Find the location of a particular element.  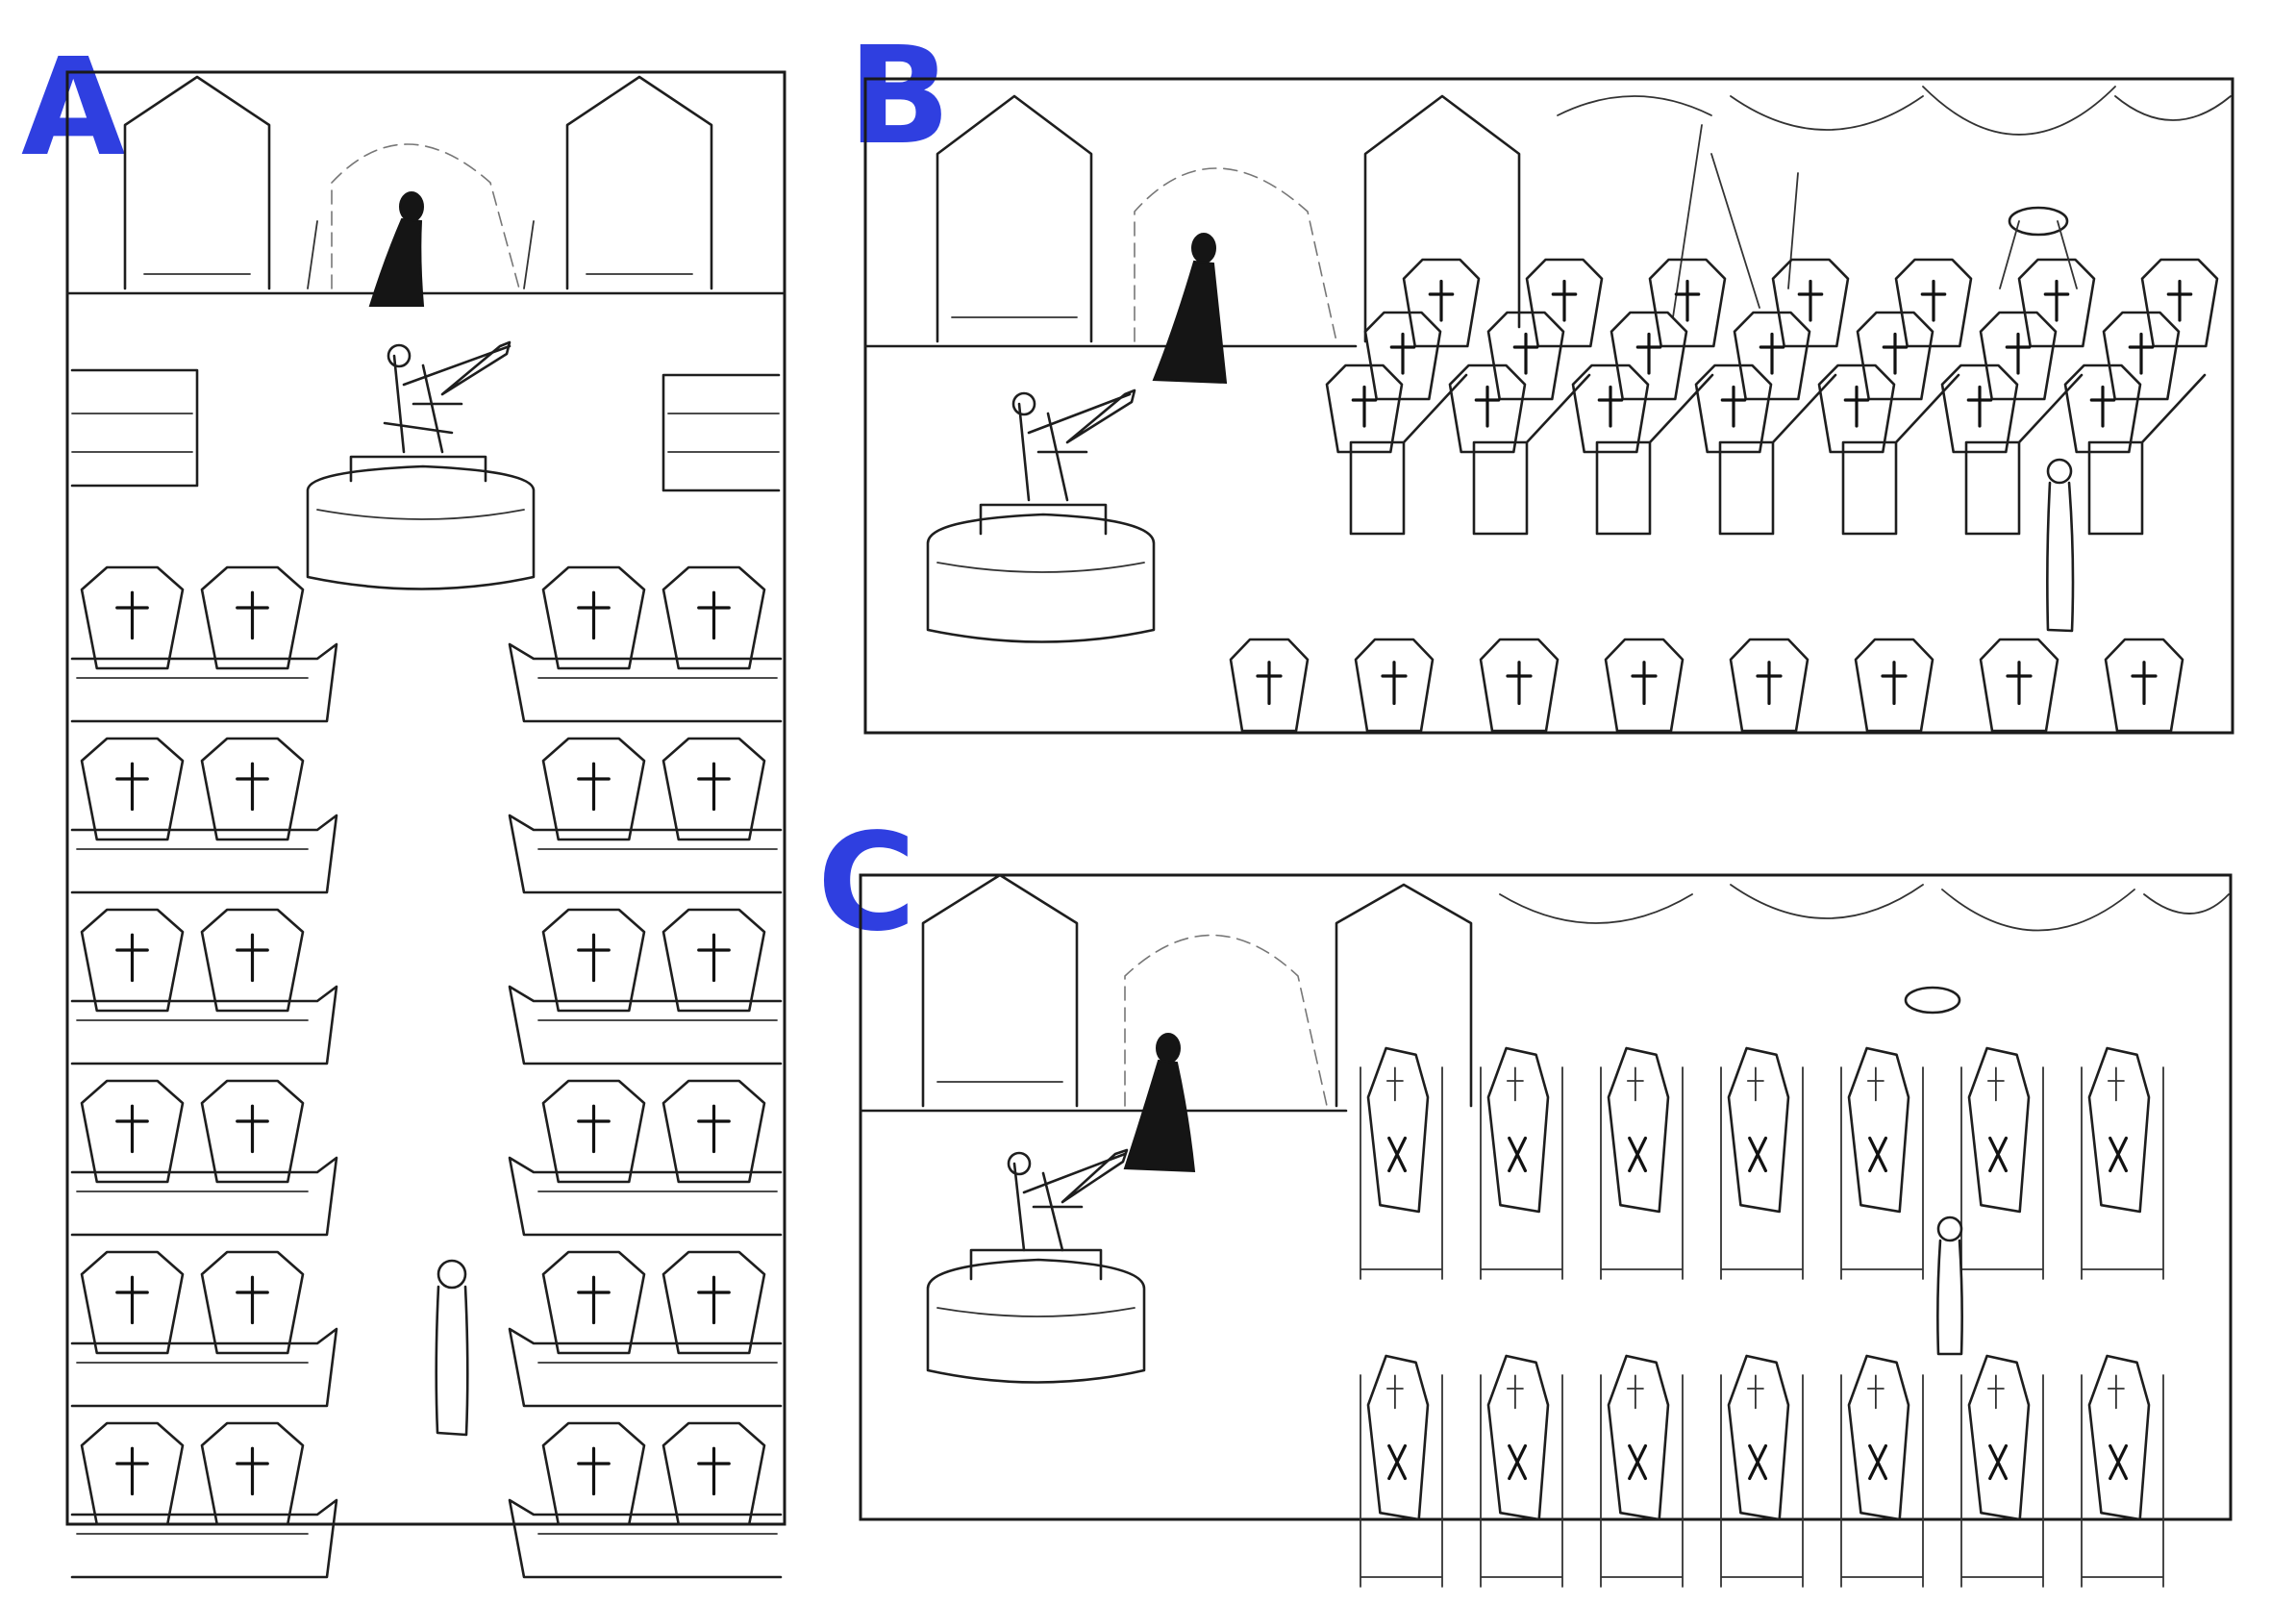

panel-a-dark-figure is located at coordinates (396, 249).